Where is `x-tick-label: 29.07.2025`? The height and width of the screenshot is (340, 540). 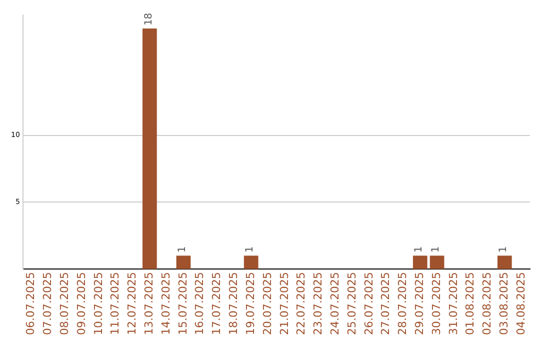
x-tick-label: 29.07.2025 is located at coordinates (419, 304).